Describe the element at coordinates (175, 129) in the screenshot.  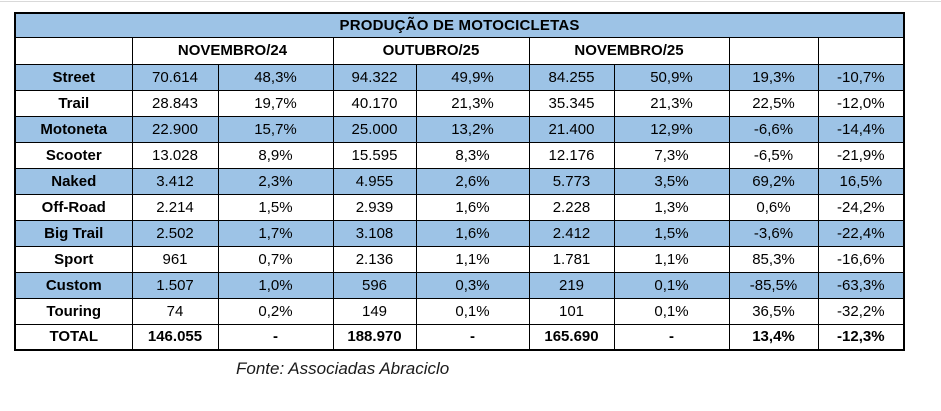
I see `value-cell: 22.900` at that location.